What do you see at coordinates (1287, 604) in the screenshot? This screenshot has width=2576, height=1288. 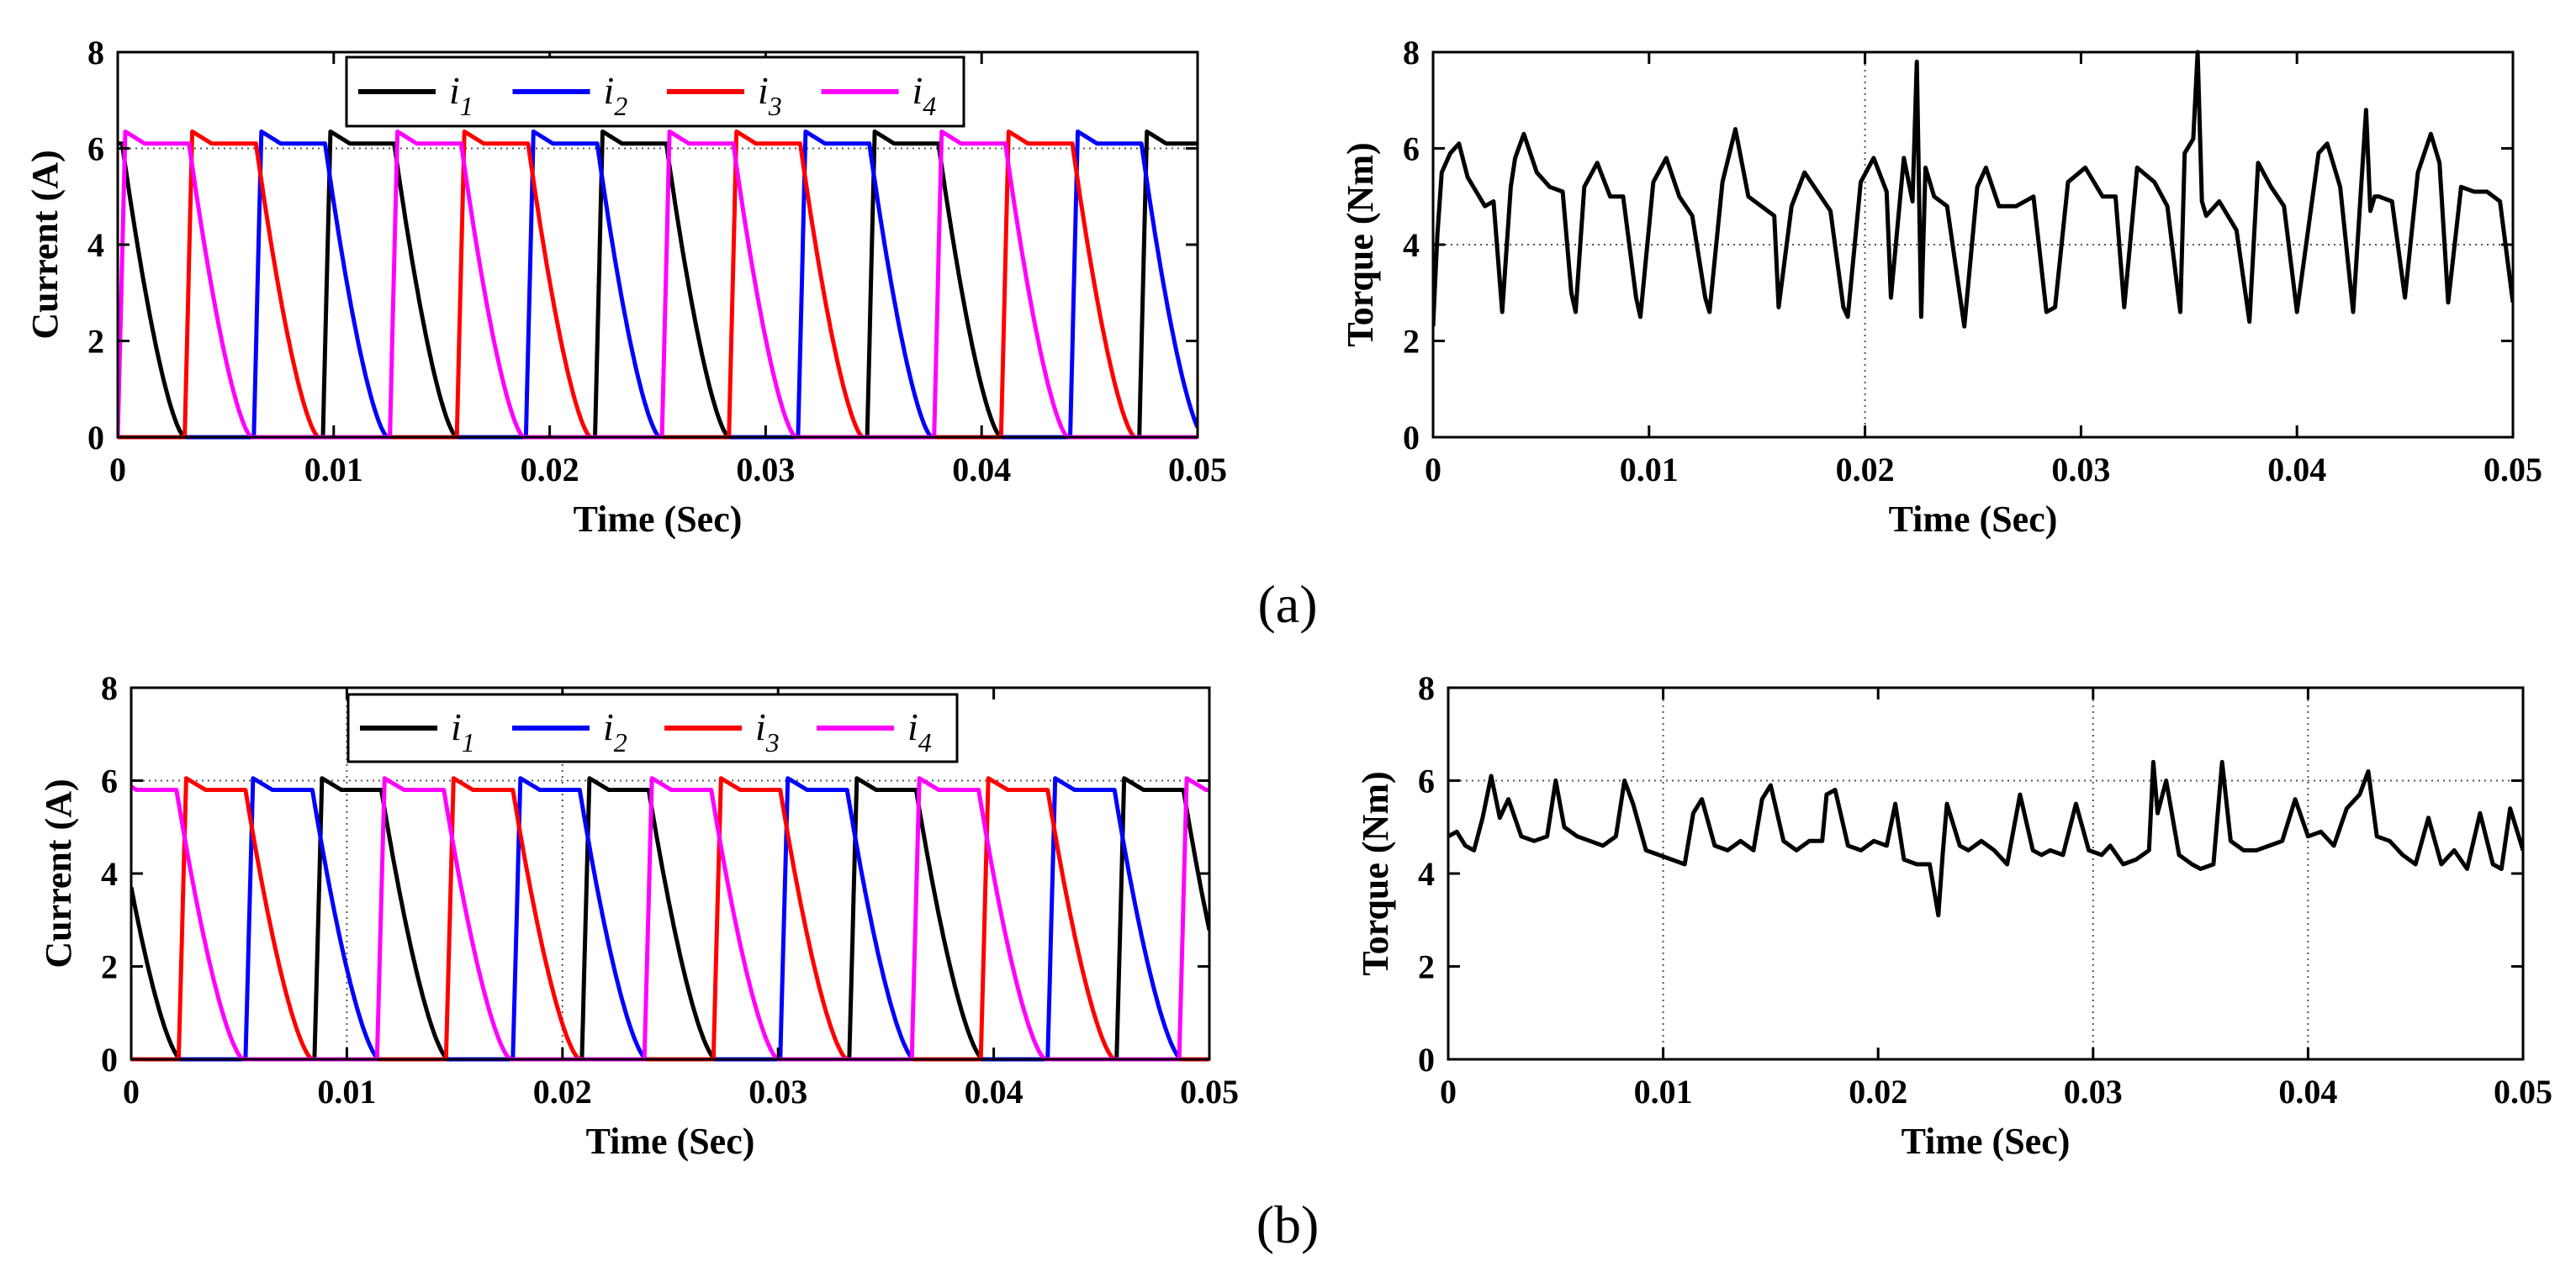 I see `panel-label-a: (a)` at bounding box center [1287, 604].